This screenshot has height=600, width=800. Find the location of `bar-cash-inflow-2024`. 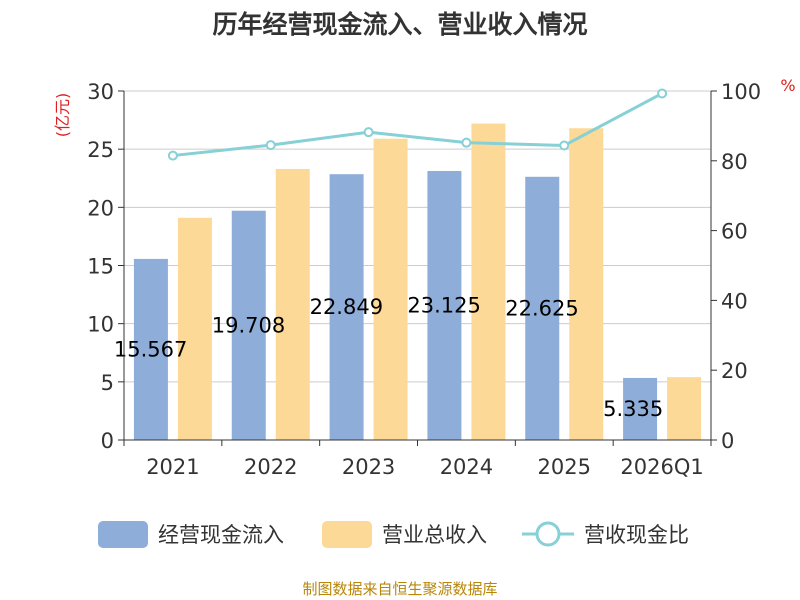

bar-cash-inflow-2024 is located at coordinates (444, 305).